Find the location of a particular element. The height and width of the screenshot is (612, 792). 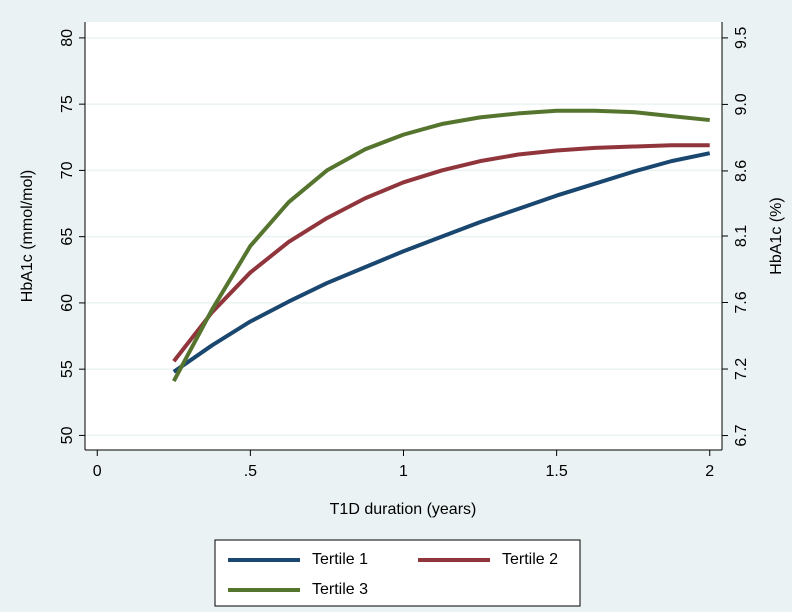

y-tick-label: 75 is located at coordinates (67, 104).